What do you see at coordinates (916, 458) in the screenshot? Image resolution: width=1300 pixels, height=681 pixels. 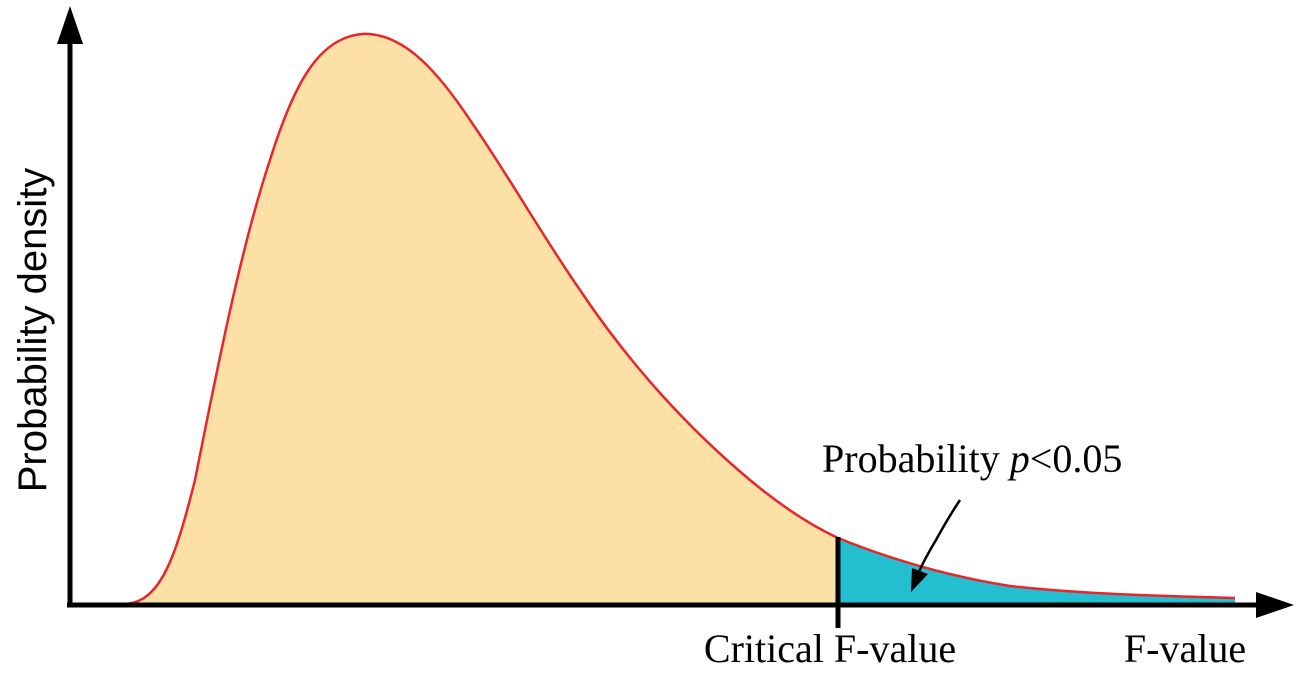 I see `annotation-prefix: Probability` at bounding box center [916, 458].